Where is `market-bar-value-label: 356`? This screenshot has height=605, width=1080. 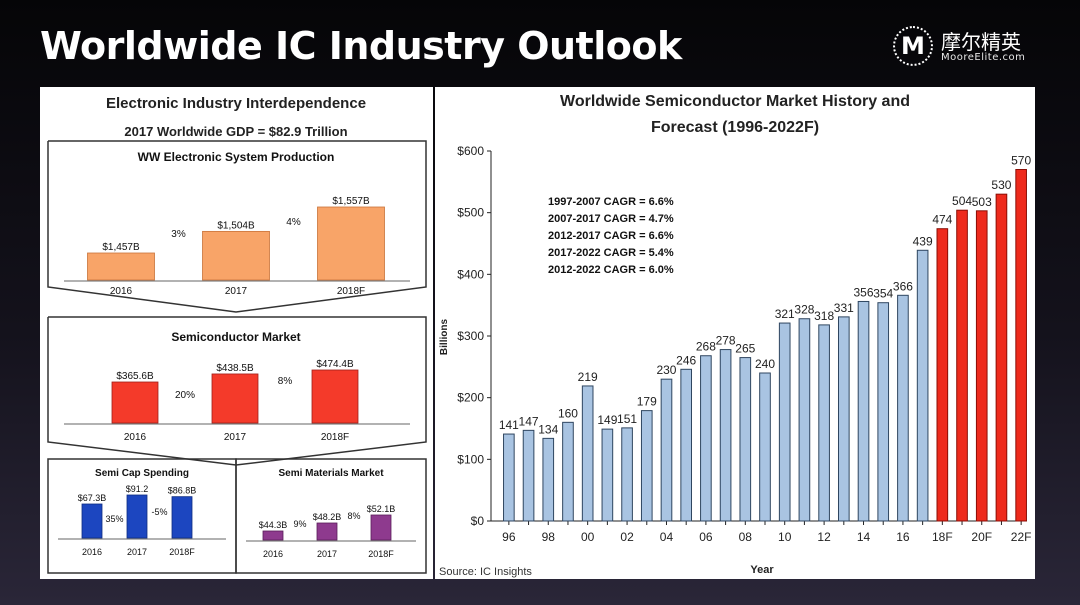 market-bar-value-label: 356 is located at coordinates (864, 292).